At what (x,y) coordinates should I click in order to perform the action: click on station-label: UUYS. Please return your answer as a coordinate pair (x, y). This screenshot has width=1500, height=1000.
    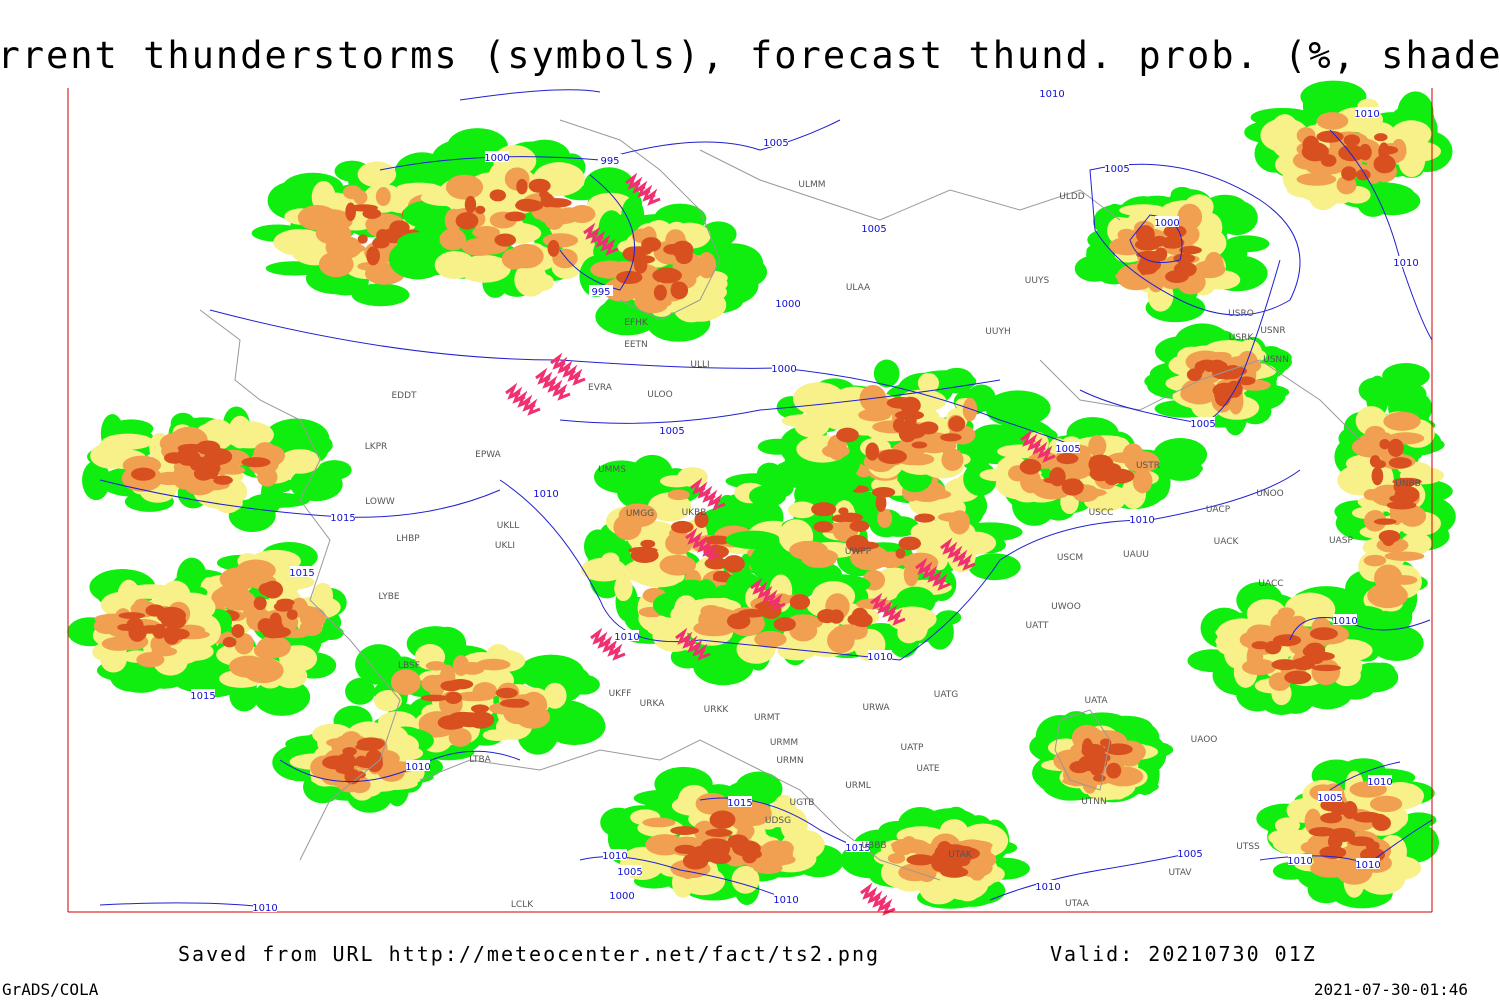
    Looking at the image, I should click on (1037, 281).